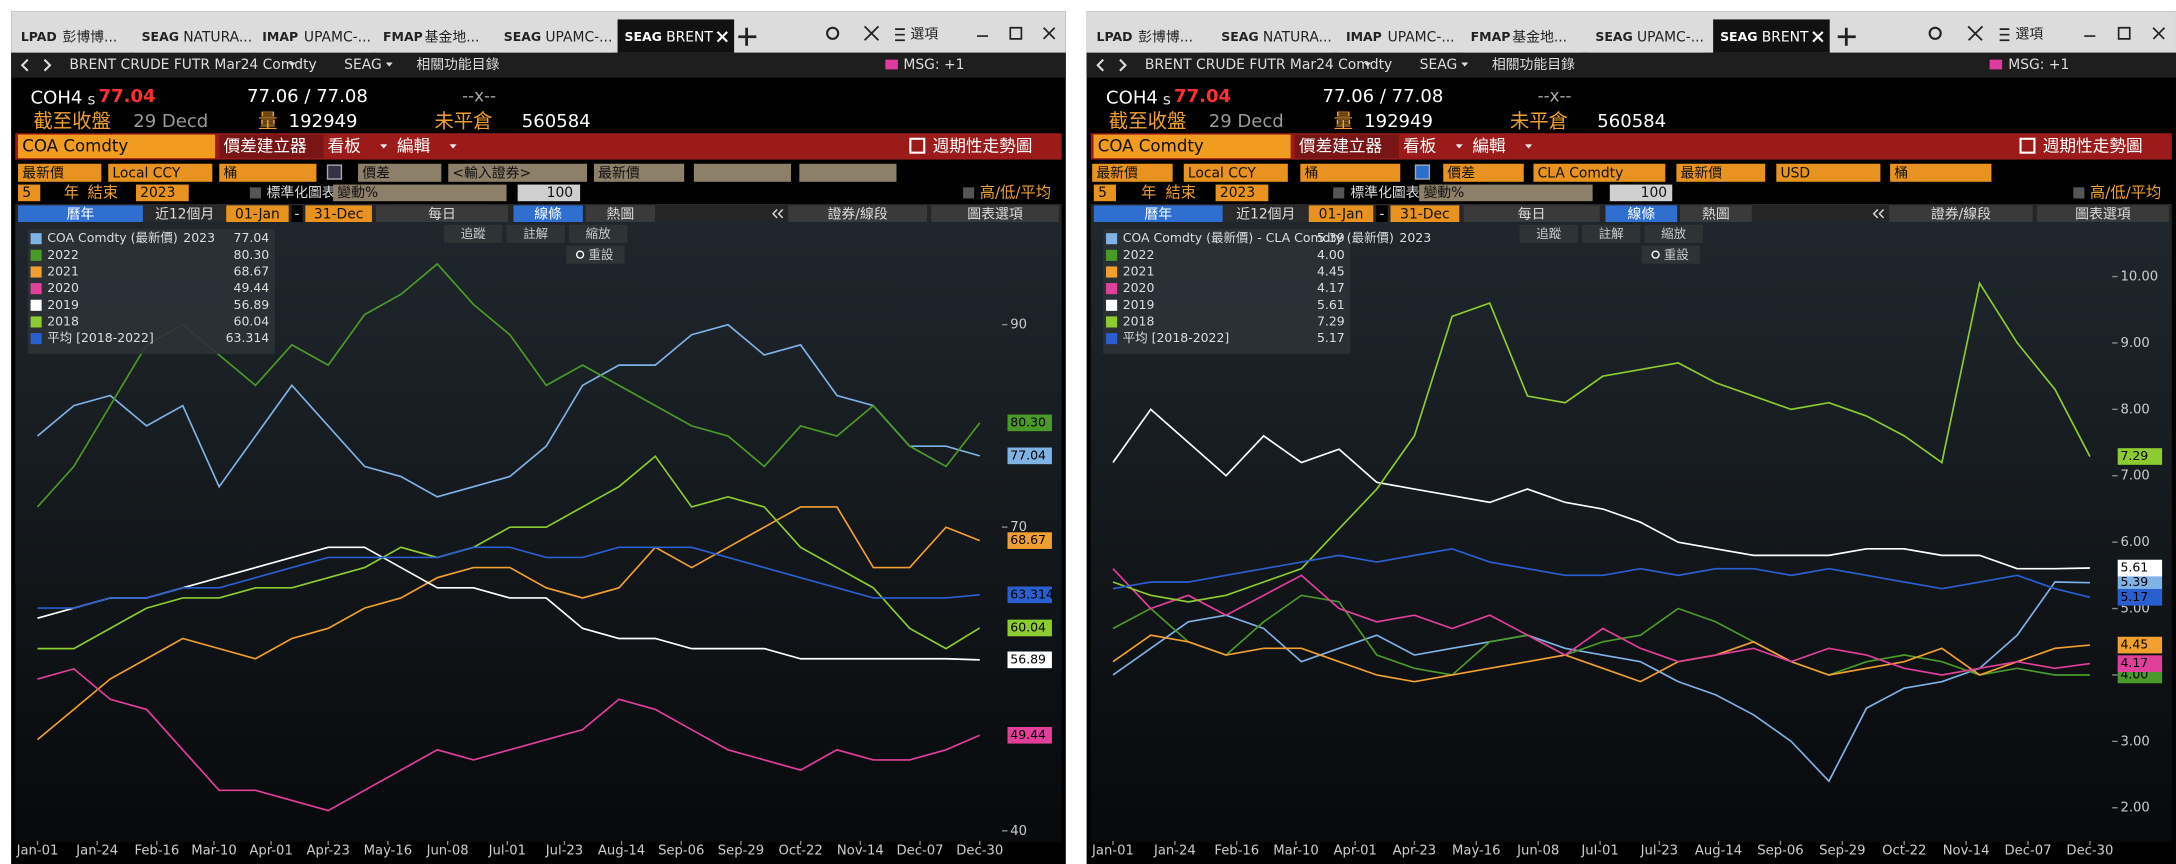  I want to click on tab-code: IMAP, so click(280, 36).